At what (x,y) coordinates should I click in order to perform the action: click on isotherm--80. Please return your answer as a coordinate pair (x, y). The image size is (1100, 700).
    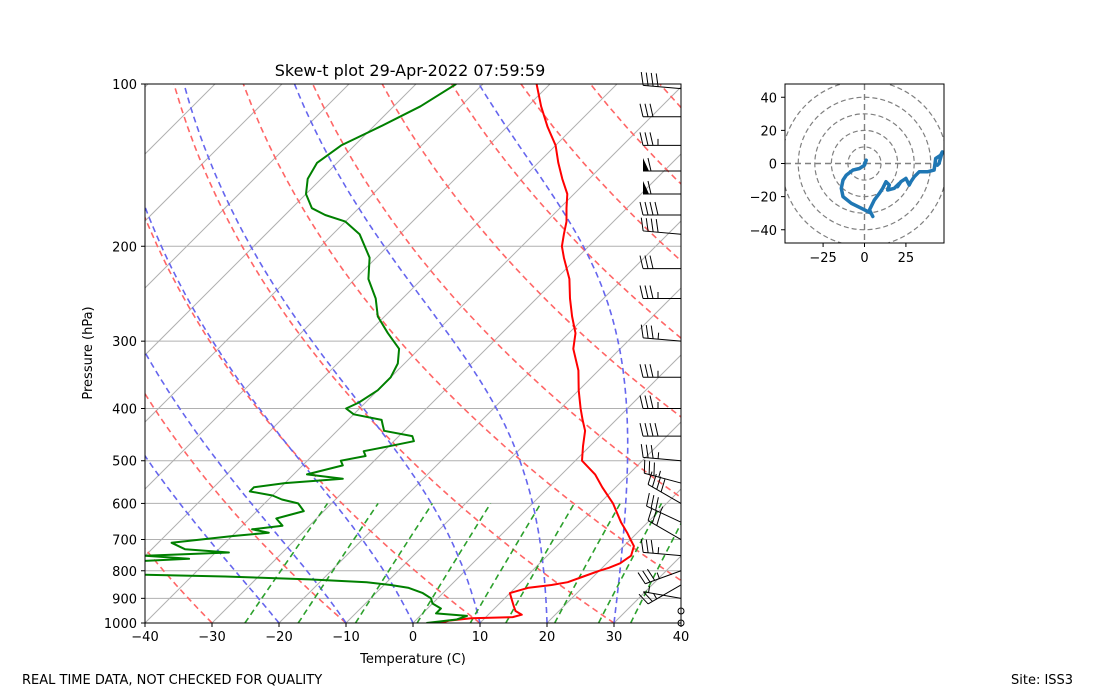
    Looking at the image, I should click on (281, 220).